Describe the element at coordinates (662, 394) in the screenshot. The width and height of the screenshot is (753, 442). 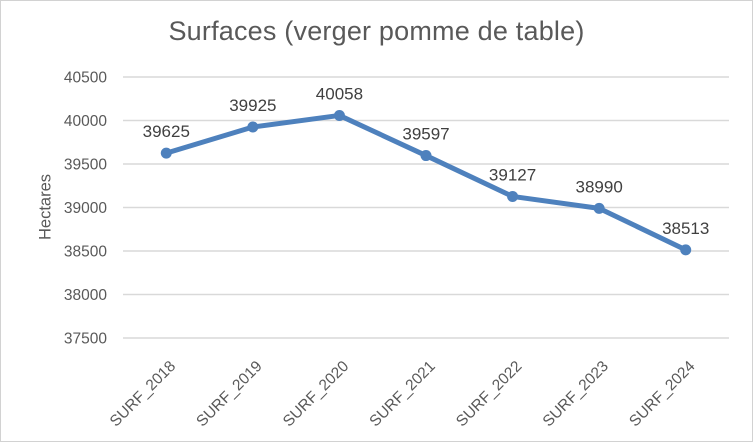
I see `x-category-label: SURF_2024` at that location.